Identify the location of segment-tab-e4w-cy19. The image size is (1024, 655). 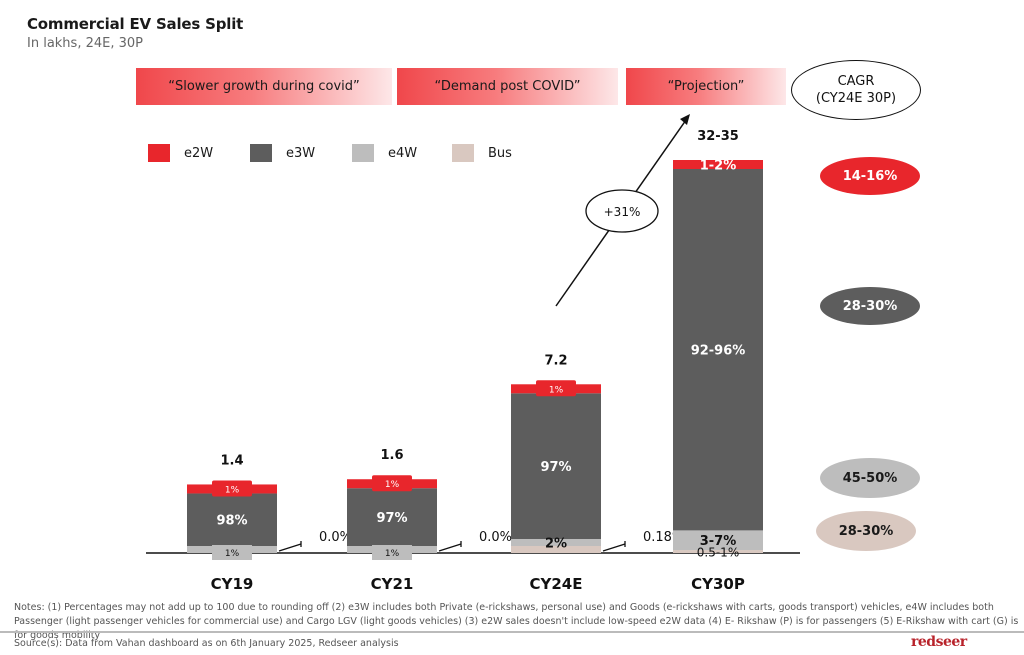
(232, 552).